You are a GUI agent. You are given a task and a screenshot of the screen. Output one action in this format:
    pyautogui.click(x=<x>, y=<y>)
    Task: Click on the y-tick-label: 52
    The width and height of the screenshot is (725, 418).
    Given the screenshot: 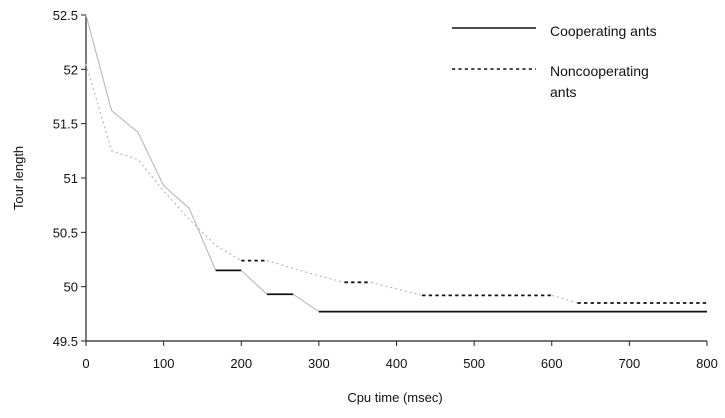 What is the action you would take?
    pyautogui.click(x=71, y=69)
    